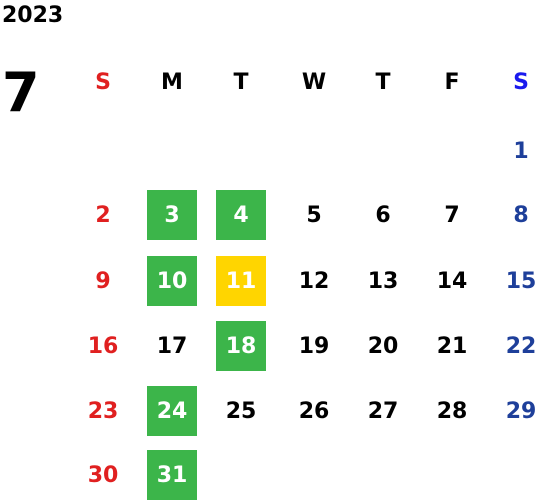 The image size is (548, 503). I want to click on weekday-mon: M, so click(172, 82).